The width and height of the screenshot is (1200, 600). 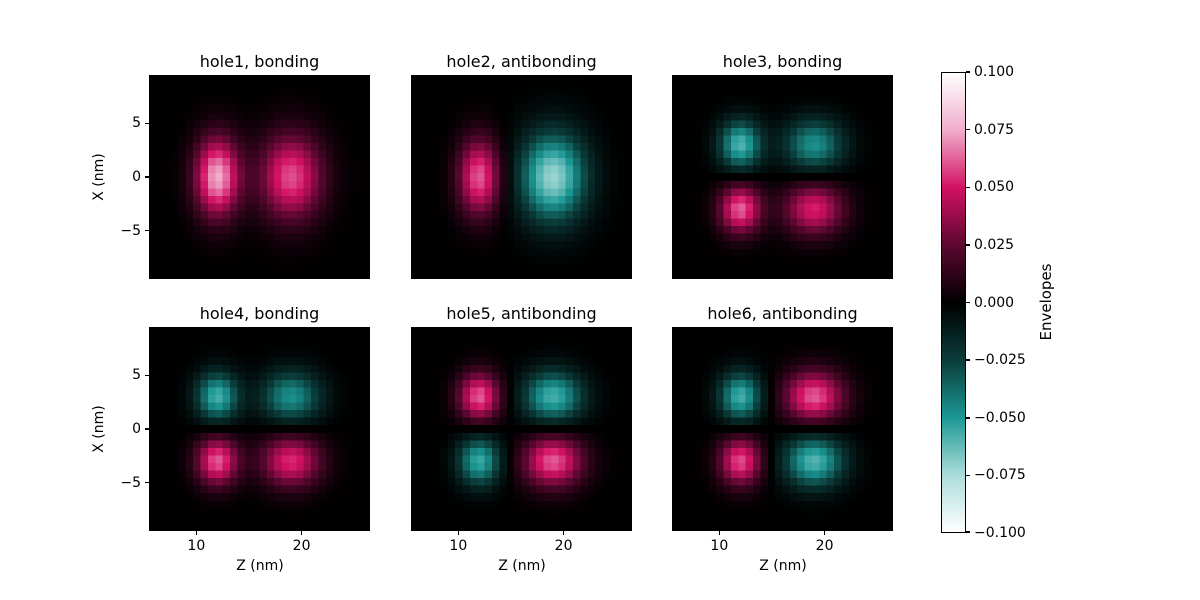 I want to click on subplot-title-hole6: hole6, antibonding, so click(x=782, y=313).